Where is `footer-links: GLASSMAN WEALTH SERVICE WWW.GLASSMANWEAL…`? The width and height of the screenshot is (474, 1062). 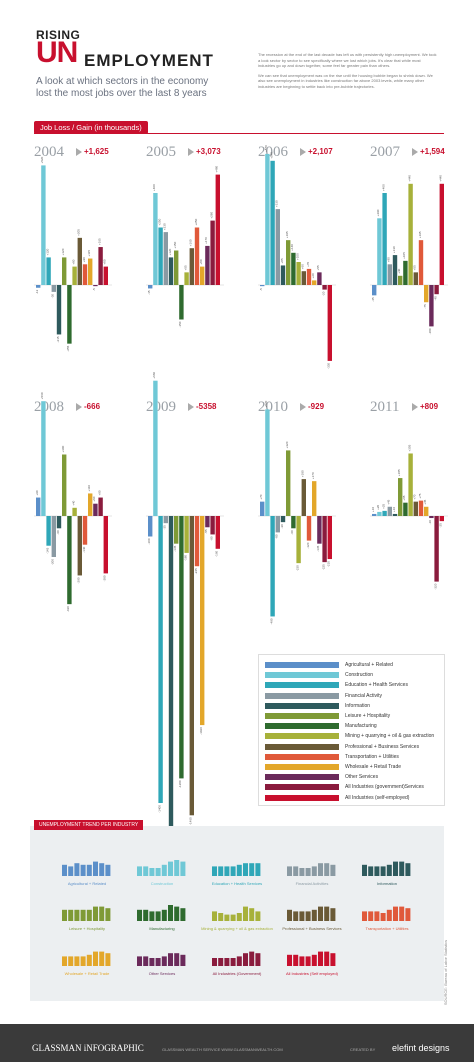 footer-links: GLASSMAN WEALTH SERVICE WWW.GLASSMANWEAL… is located at coordinates (222, 1049).